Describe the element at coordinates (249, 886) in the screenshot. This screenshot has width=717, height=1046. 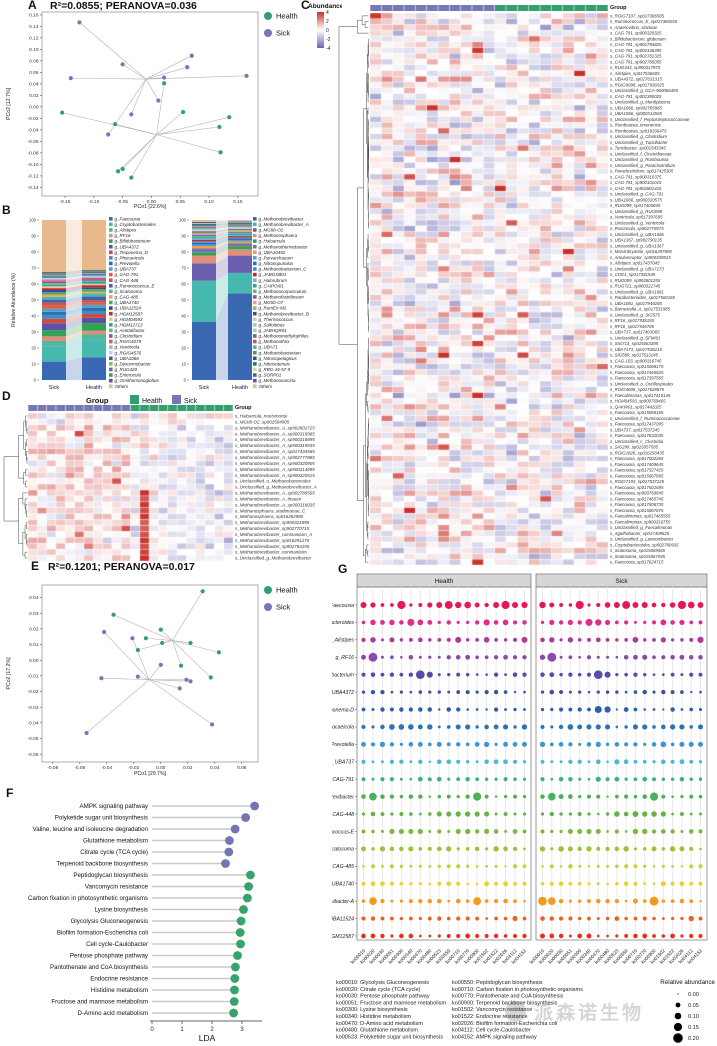
I see `lollipop-dot-health` at that location.